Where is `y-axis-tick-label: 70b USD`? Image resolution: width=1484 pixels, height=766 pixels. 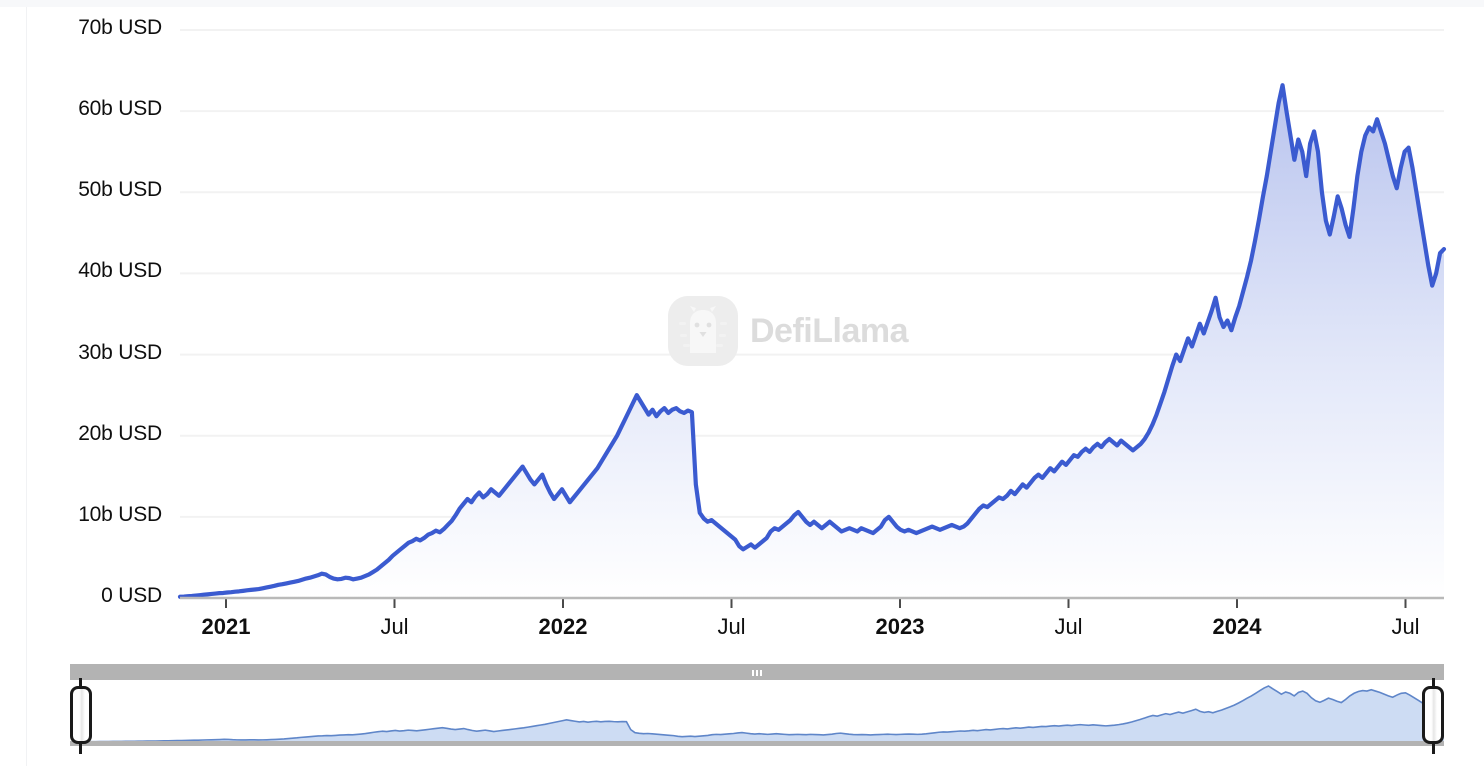
y-axis-tick-label: 70b USD is located at coordinates (120, 27).